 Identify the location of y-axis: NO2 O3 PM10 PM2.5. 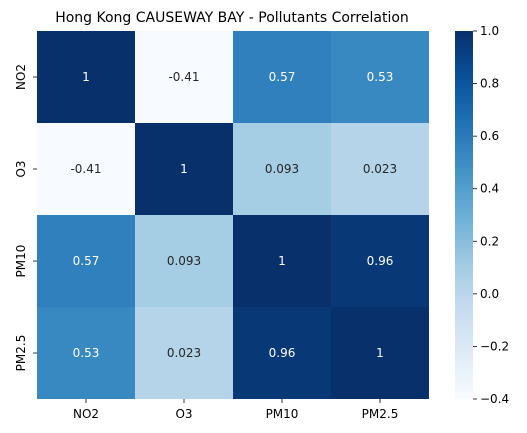
(25, 217).